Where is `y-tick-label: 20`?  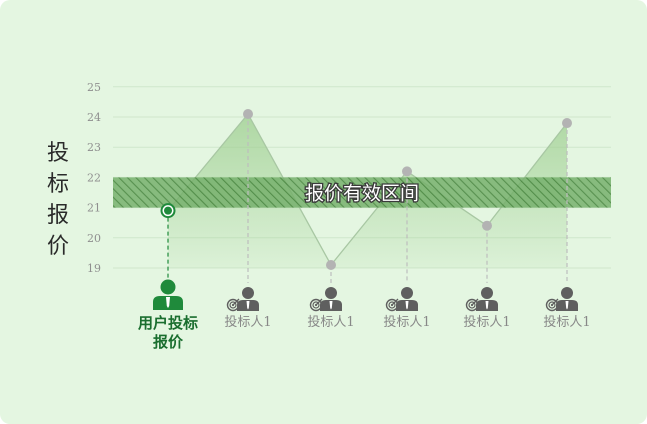 y-tick-label: 20 is located at coordinates (94, 238).